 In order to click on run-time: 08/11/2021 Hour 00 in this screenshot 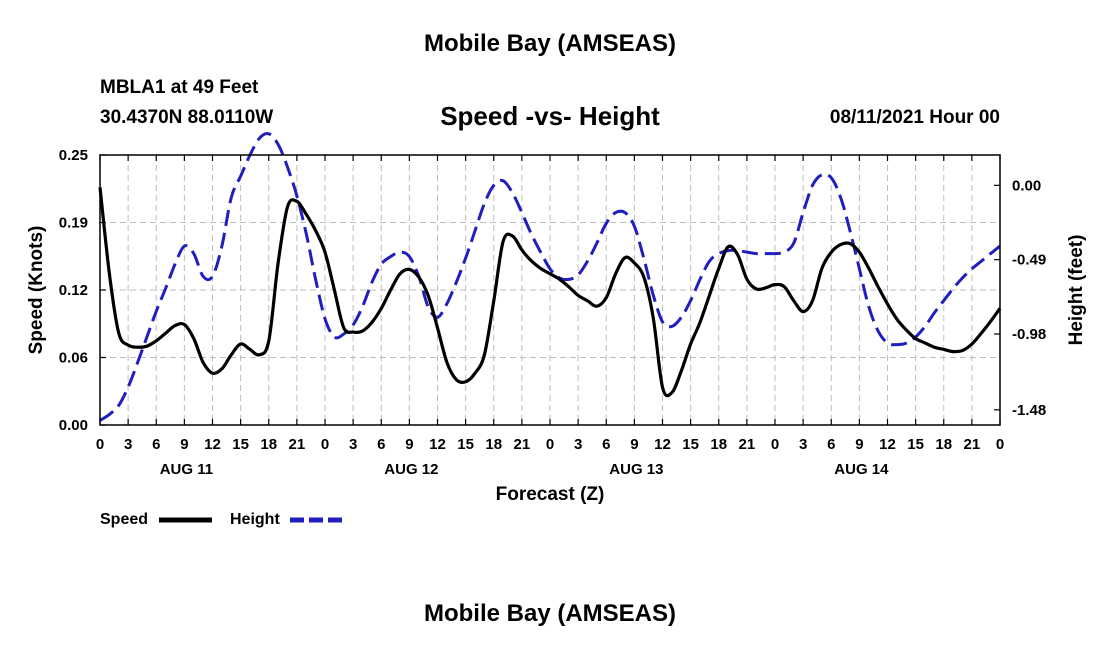, I will do `click(914, 117)`.